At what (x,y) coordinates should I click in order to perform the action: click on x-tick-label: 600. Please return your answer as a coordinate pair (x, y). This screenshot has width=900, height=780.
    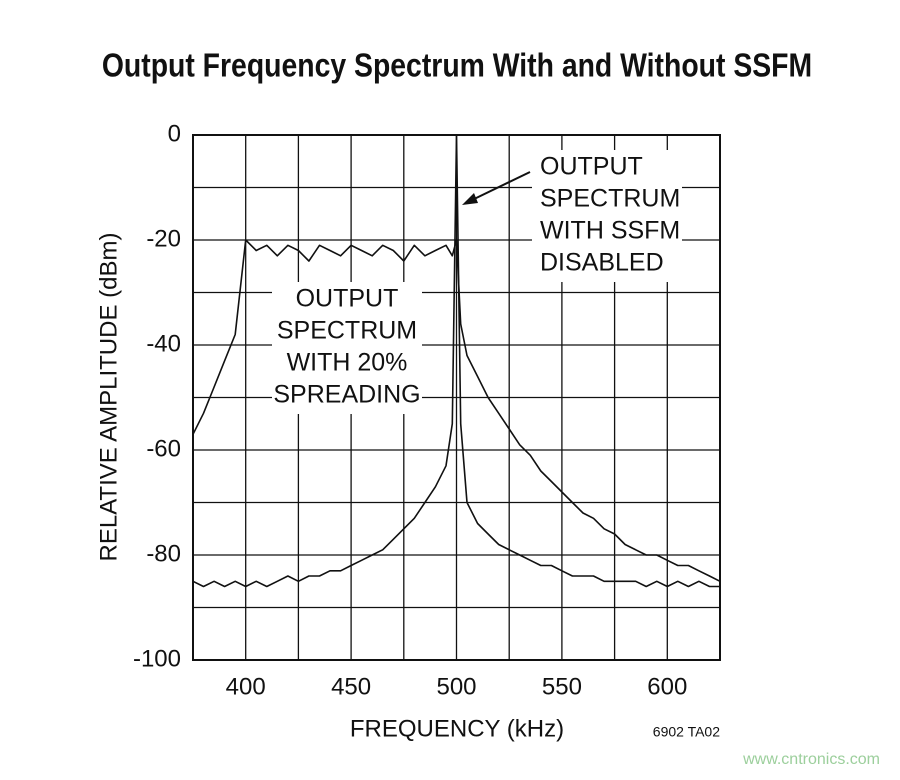
    Looking at the image, I should click on (667, 686).